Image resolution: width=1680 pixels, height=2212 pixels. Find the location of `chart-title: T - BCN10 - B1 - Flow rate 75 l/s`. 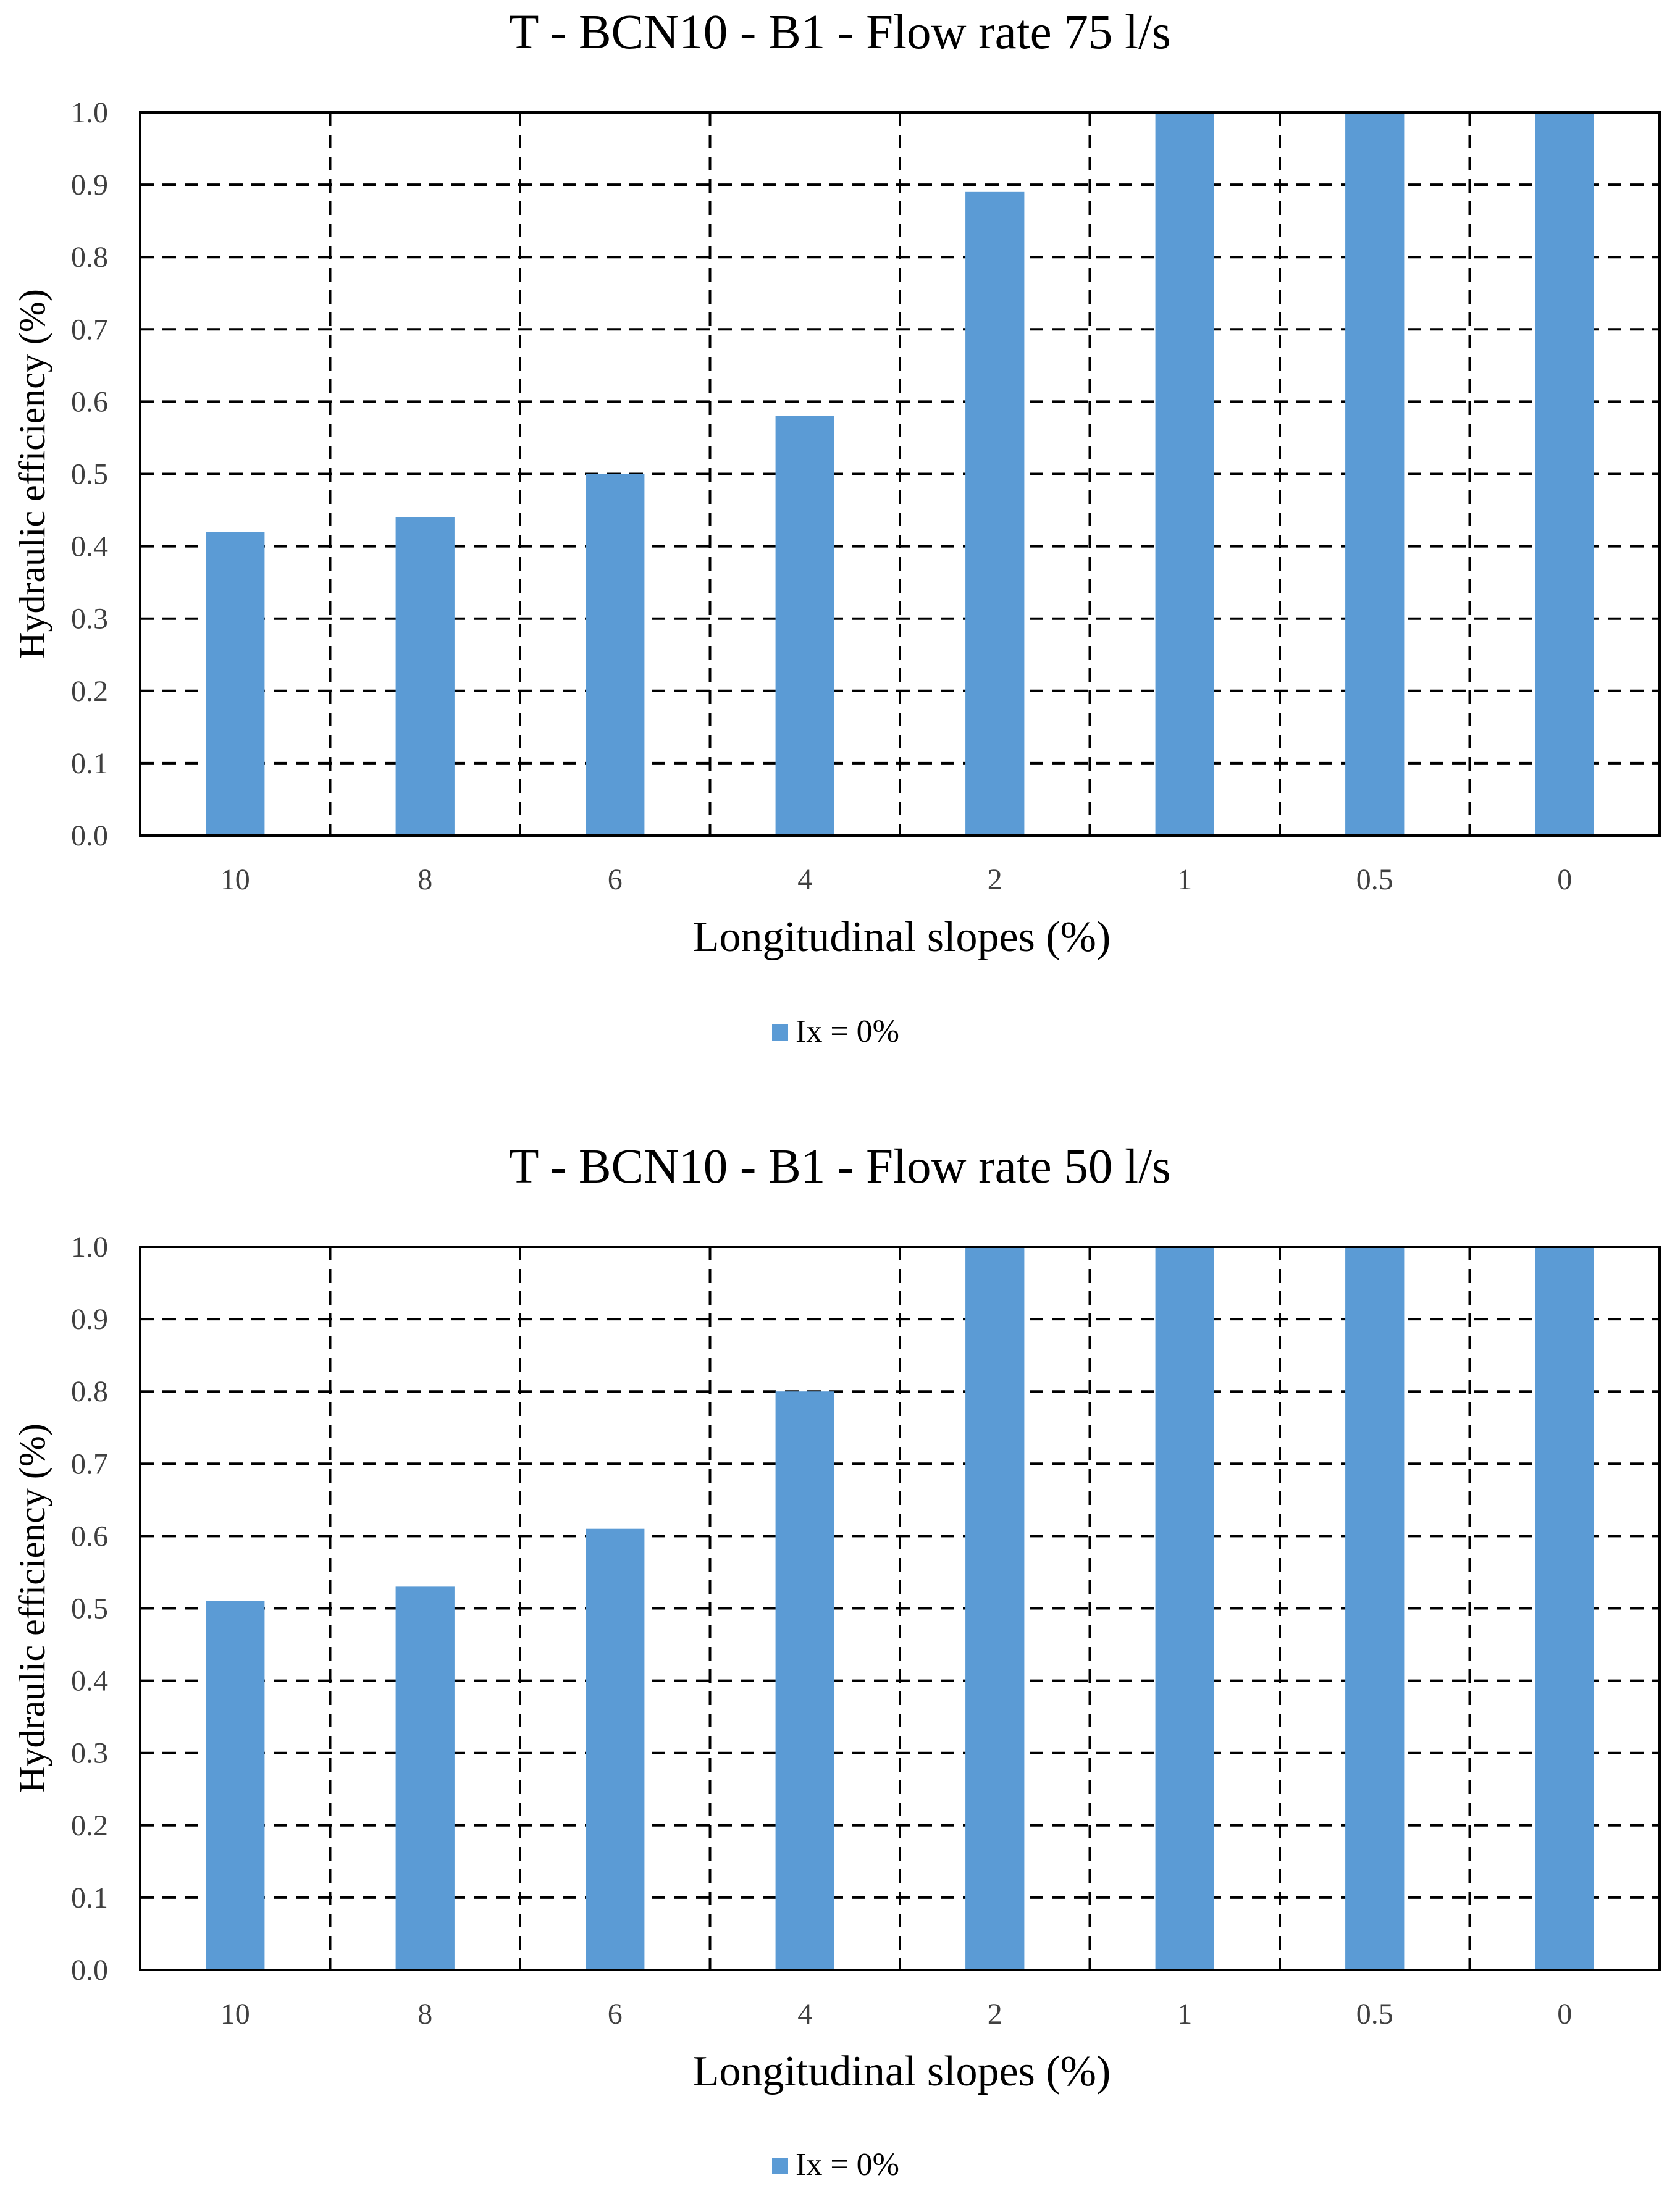

chart-title: T - BCN10 - B1 - Flow rate 75 l/s is located at coordinates (840, 32).